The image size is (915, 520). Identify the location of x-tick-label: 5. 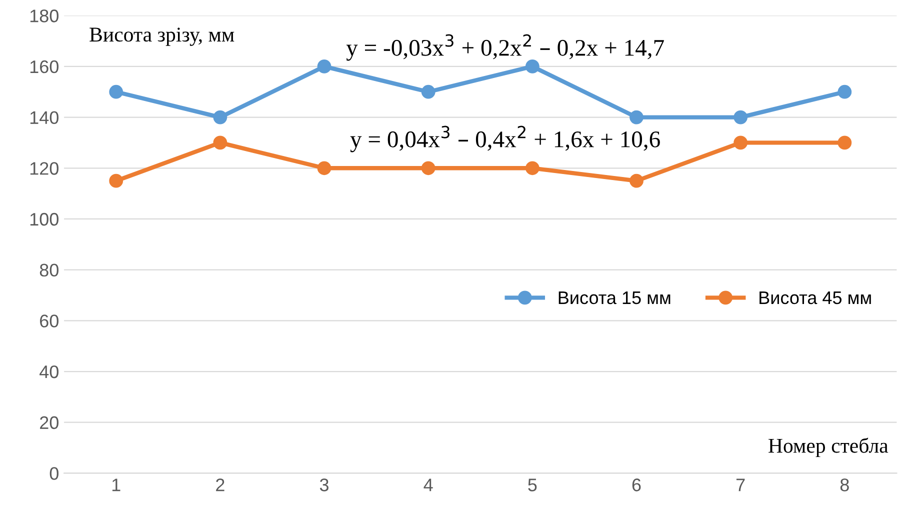
(532, 485).